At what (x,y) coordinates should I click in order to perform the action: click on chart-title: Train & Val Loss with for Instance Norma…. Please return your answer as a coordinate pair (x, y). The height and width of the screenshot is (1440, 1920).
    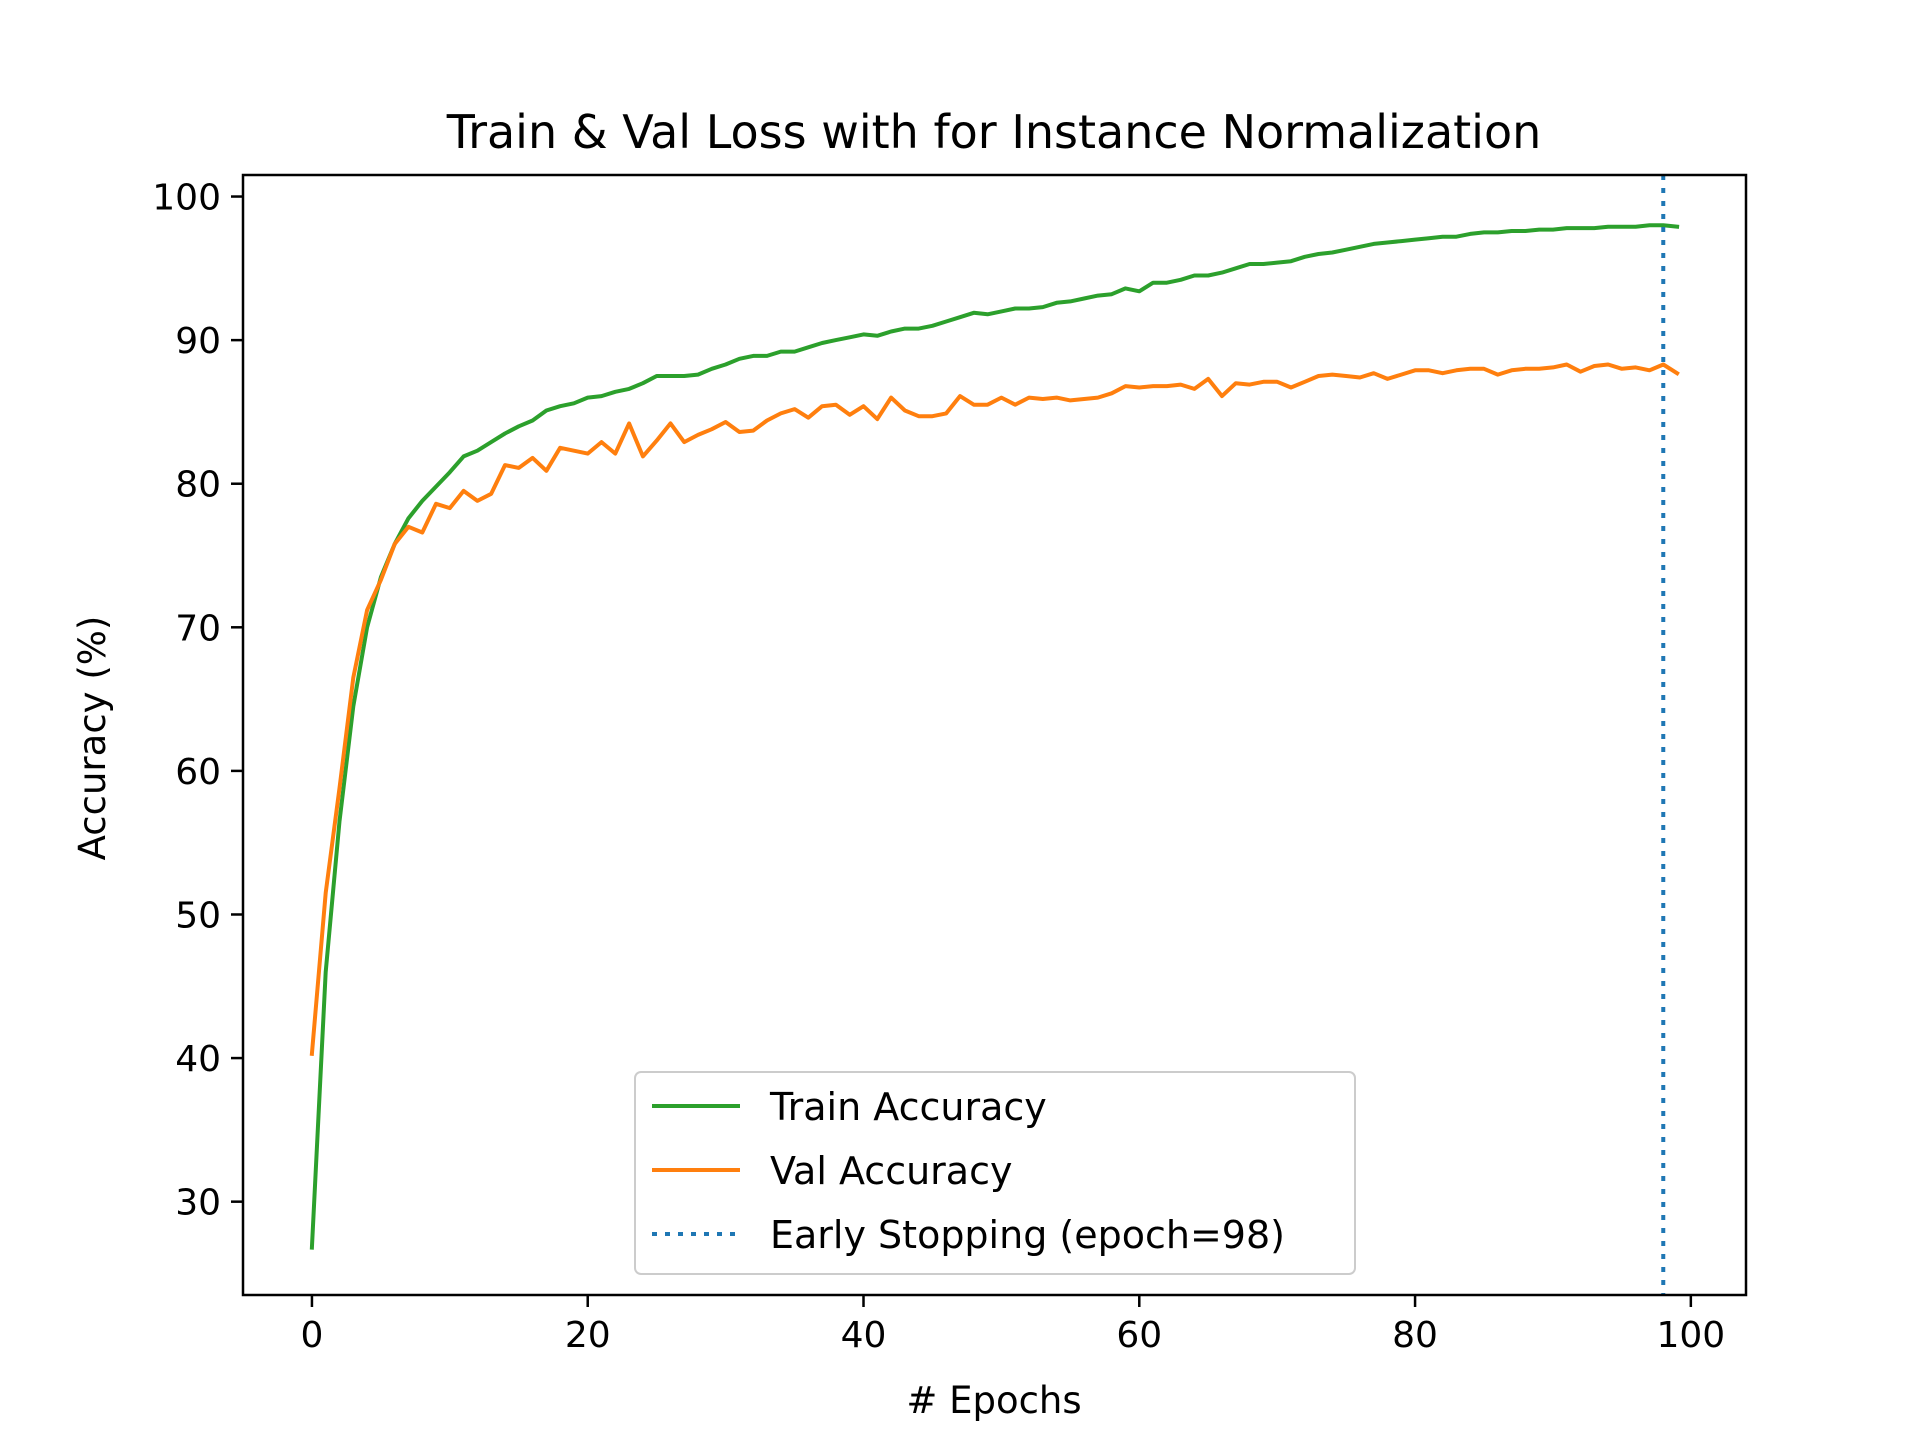
    Looking at the image, I should click on (994, 132).